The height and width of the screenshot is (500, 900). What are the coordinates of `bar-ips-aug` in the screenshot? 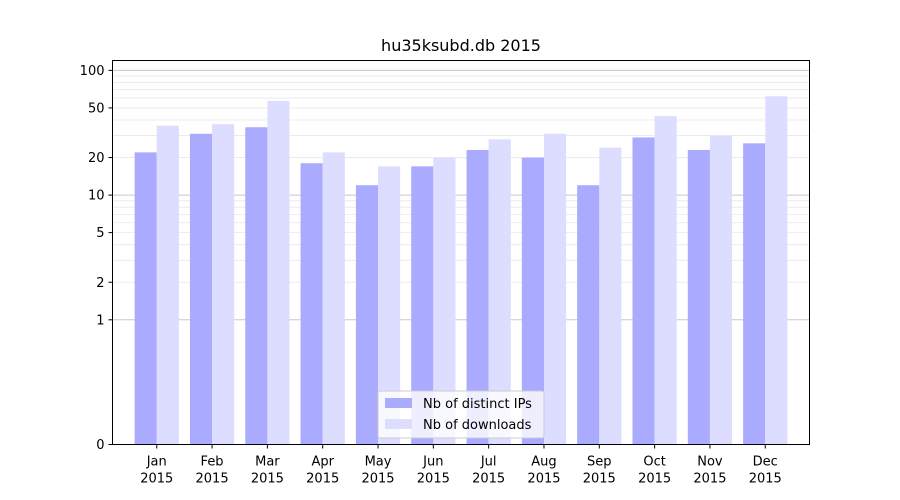 It's located at (532, 301).